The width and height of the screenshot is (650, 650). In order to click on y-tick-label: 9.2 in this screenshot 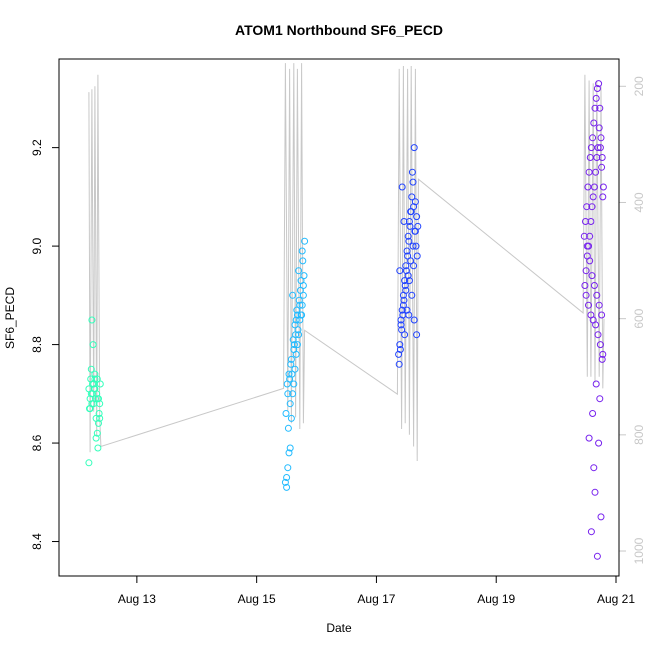, I will do `click(37, 147)`.